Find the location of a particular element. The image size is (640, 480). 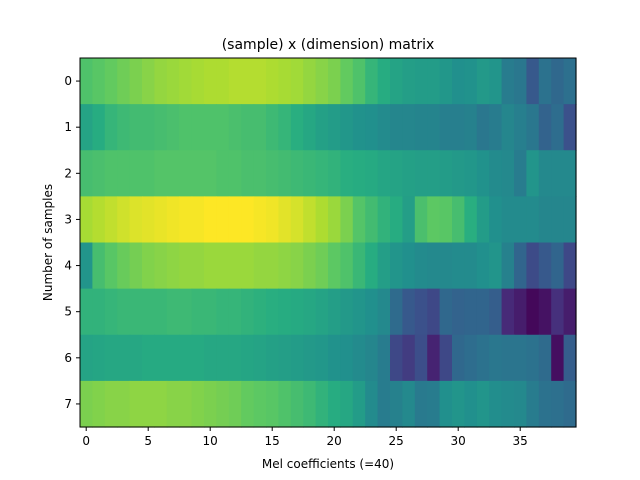

y-tick-label: 6 is located at coordinates (68, 358).